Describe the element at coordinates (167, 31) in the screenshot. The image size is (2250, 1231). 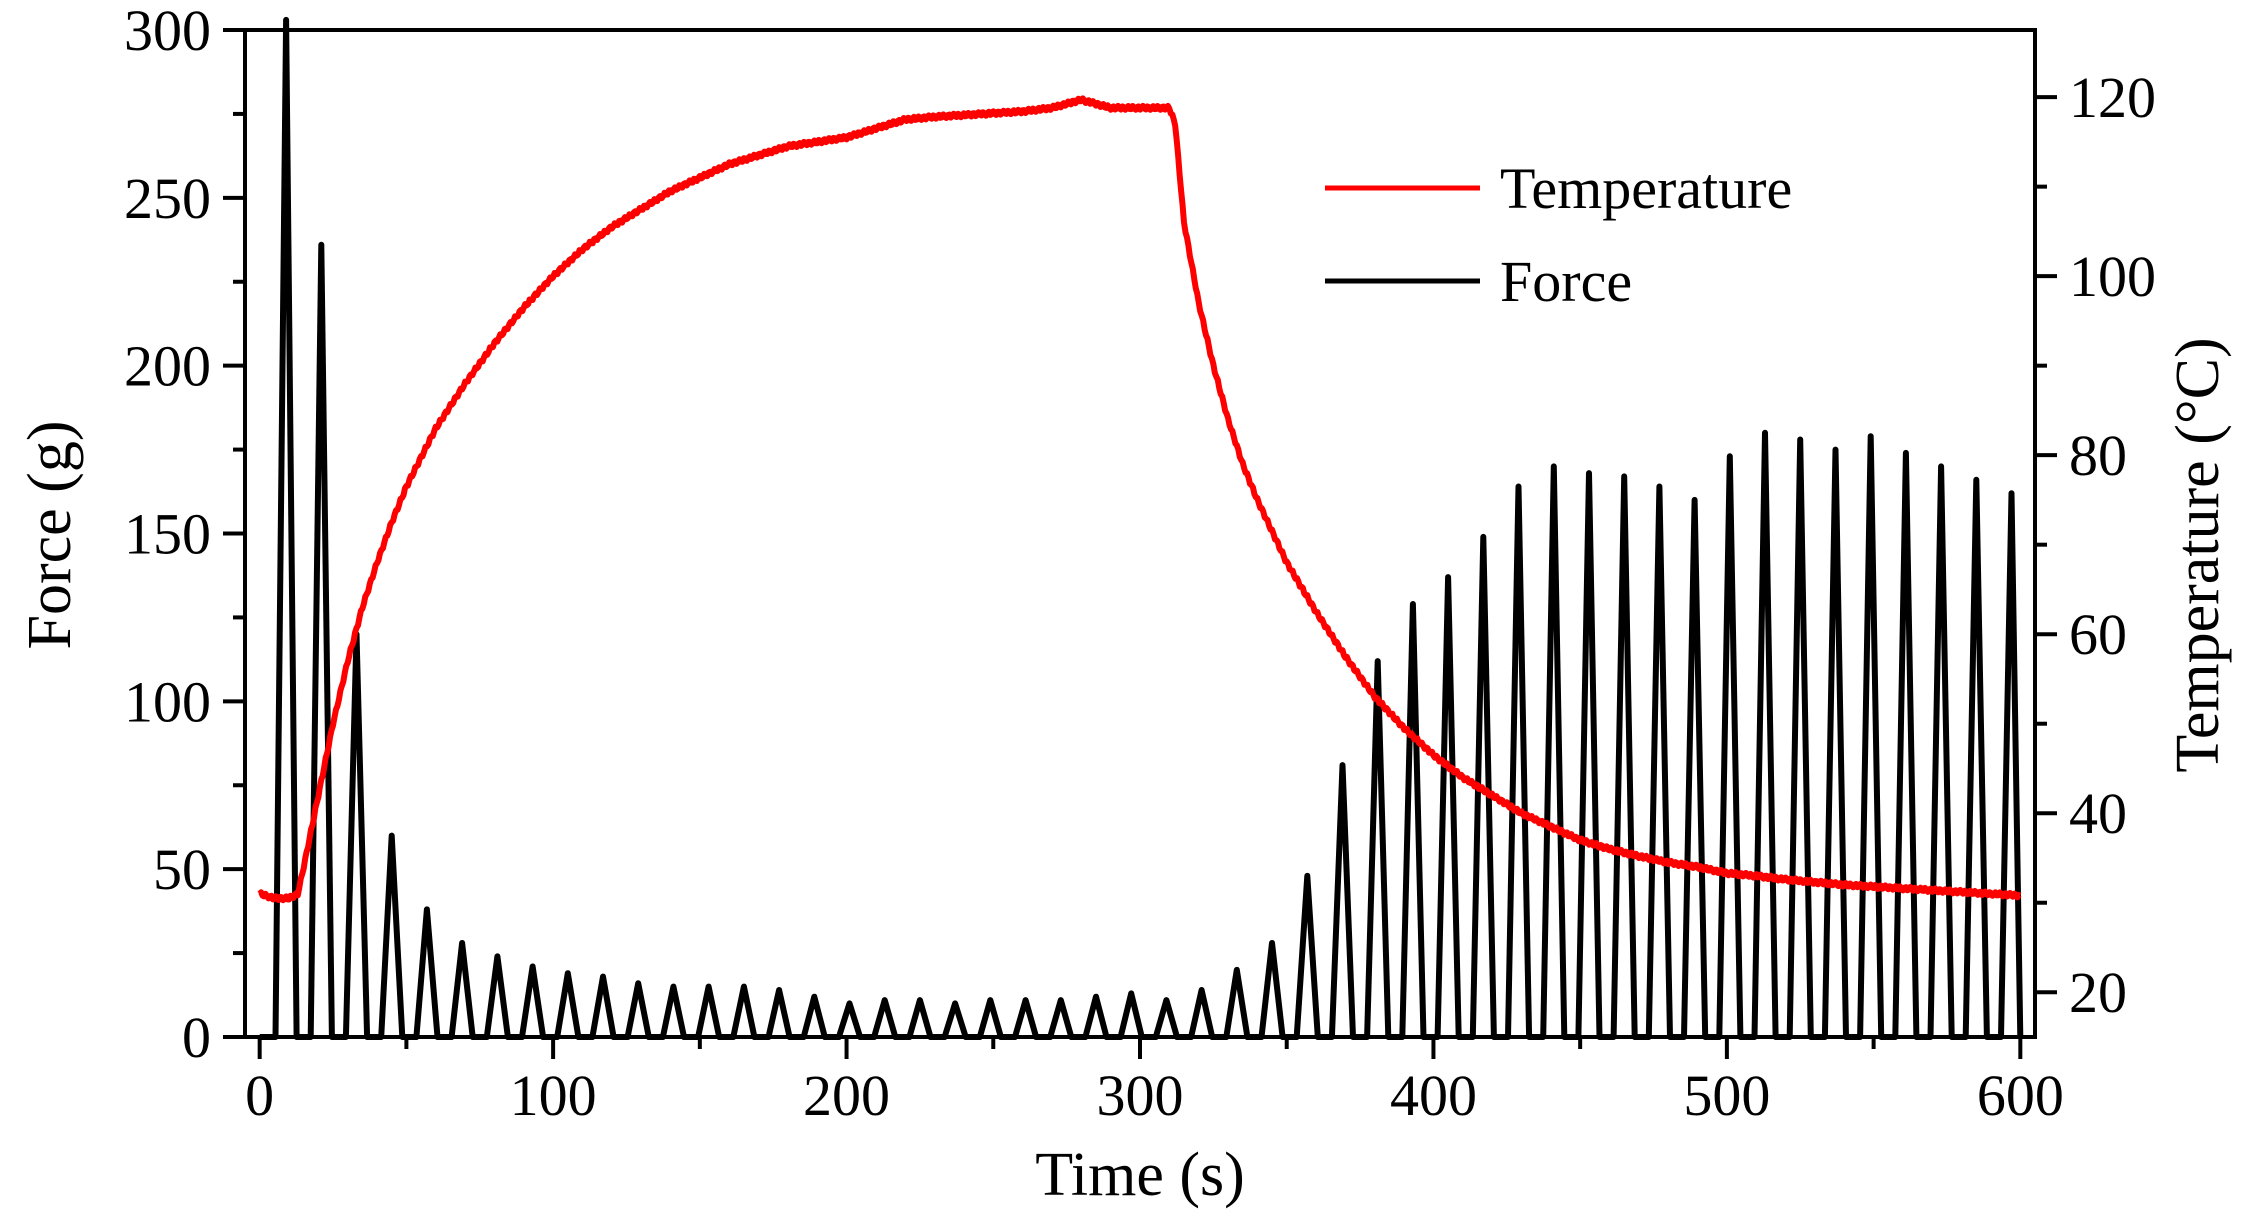
I see `y-left-tick-label: 300` at that location.